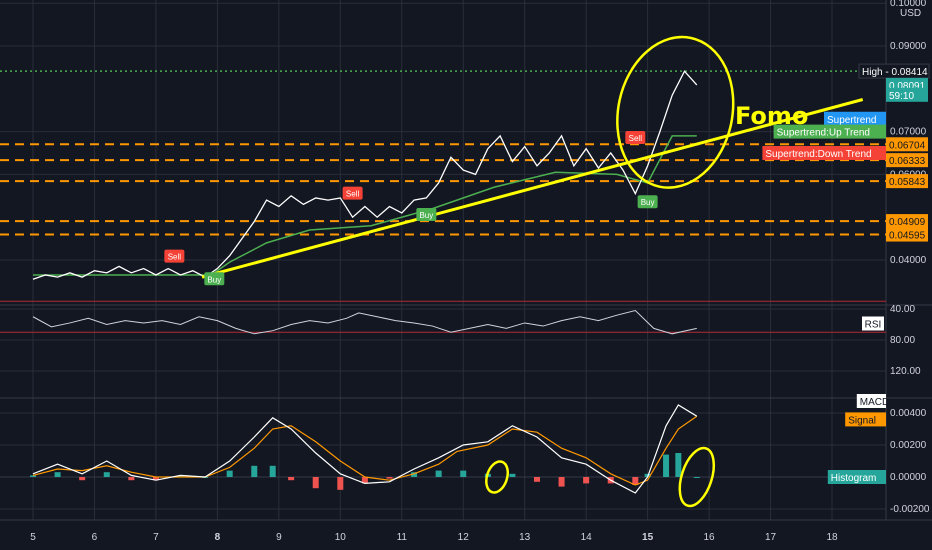 The image size is (932, 550). I want to click on time-axis-tick-label: 16, so click(710, 537).